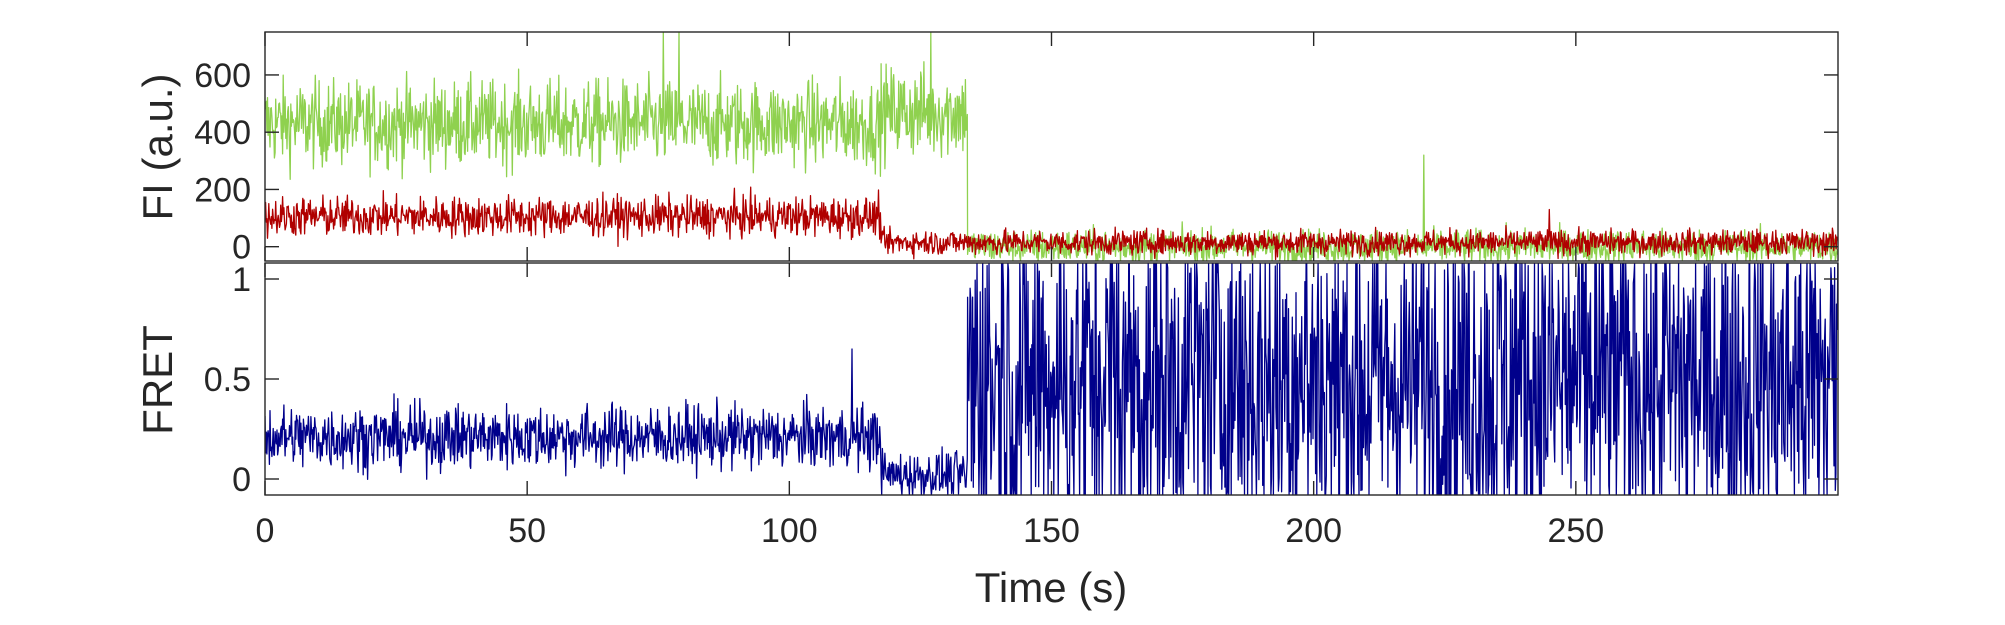 The image size is (2005, 625). I want to click on time-x-axis-label: Time (s), so click(1051, 587).